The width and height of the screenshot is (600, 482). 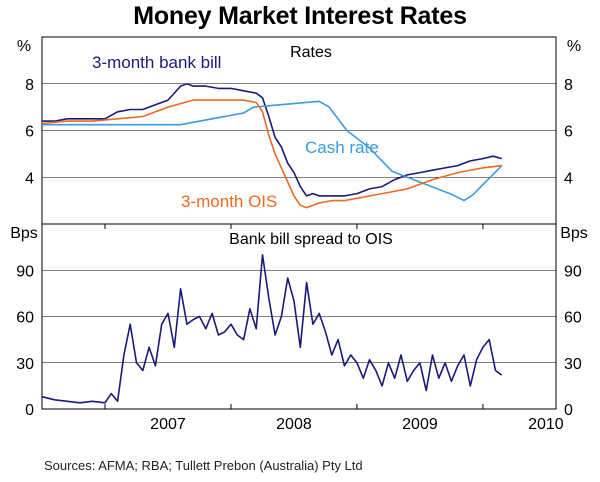 What do you see at coordinates (29, 132) in the screenshot?
I see `y-tick-label-left: 6` at bounding box center [29, 132].